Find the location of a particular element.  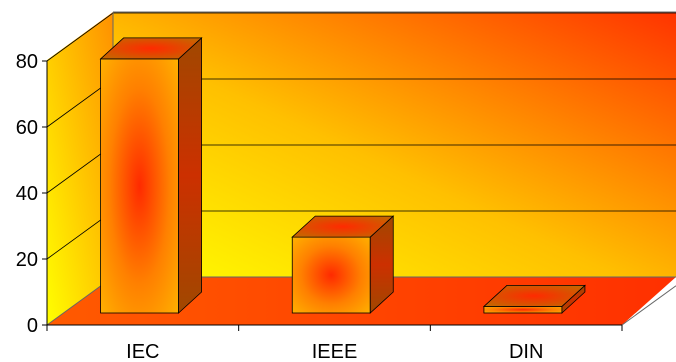

y-tick-label: 0 is located at coordinates (32, 326).